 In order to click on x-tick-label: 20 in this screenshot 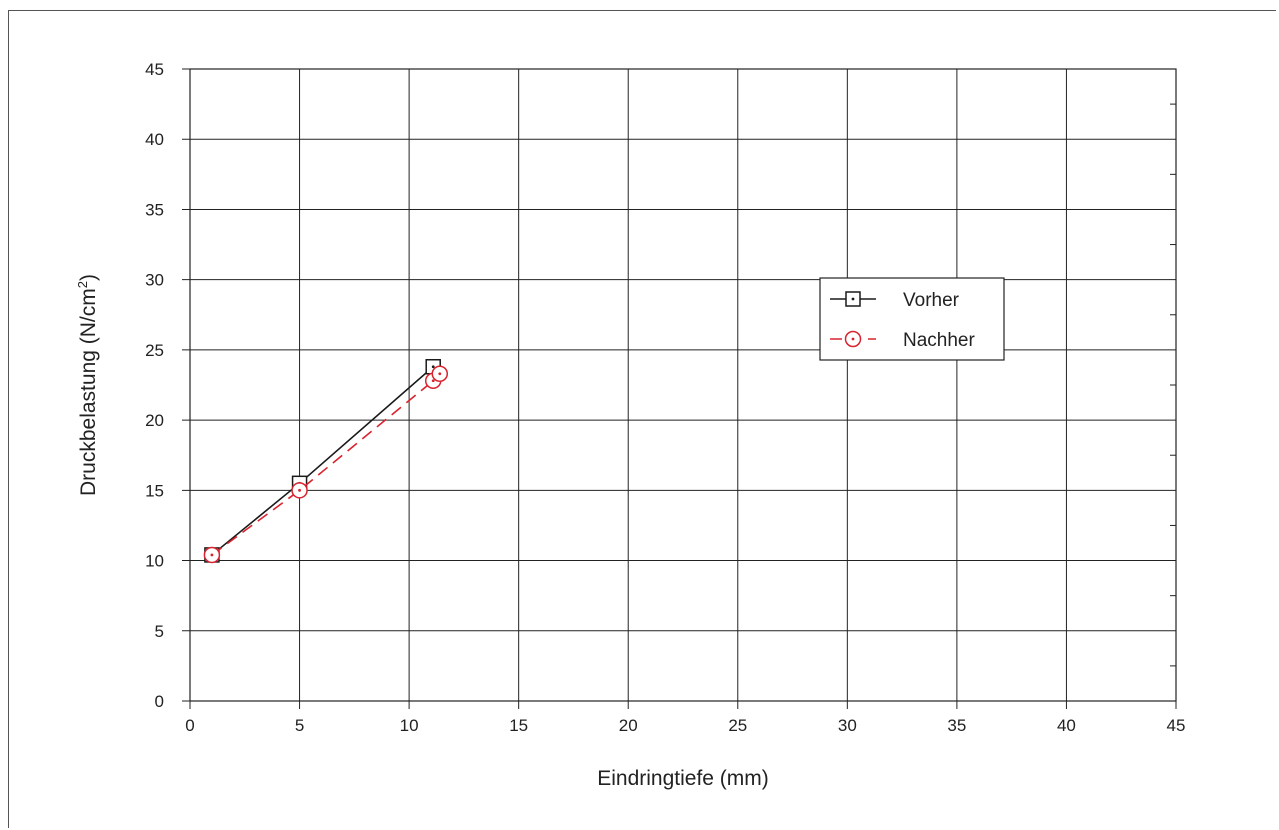, I will do `click(628, 725)`.